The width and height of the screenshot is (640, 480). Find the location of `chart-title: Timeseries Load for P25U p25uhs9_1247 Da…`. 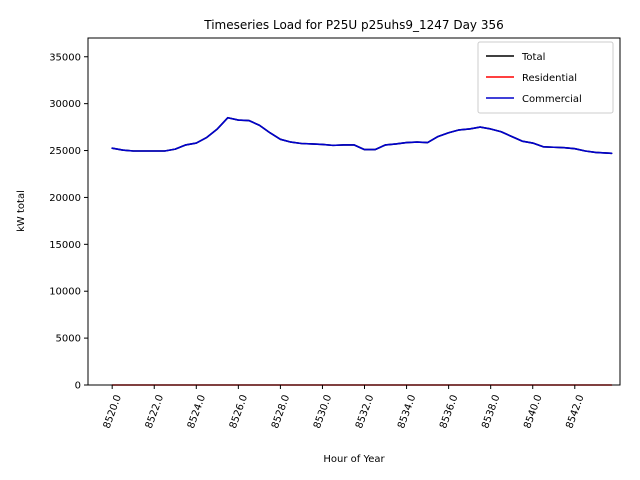

chart-title: Timeseries Load for P25U p25uhs9_1247 Da… is located at coordinates (353, 25).